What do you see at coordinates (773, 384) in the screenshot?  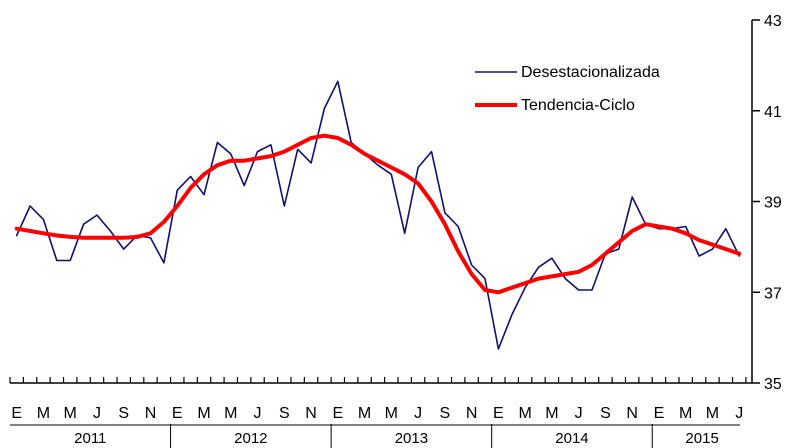 I see `y-tick-label: 35` at bounding box center [773, 384].